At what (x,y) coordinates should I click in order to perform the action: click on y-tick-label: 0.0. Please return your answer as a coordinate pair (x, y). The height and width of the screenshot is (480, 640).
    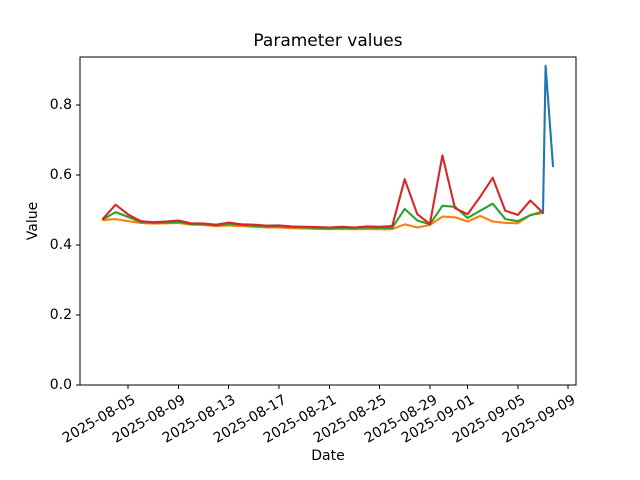
    Looking at the image, I should click on (60, 385).